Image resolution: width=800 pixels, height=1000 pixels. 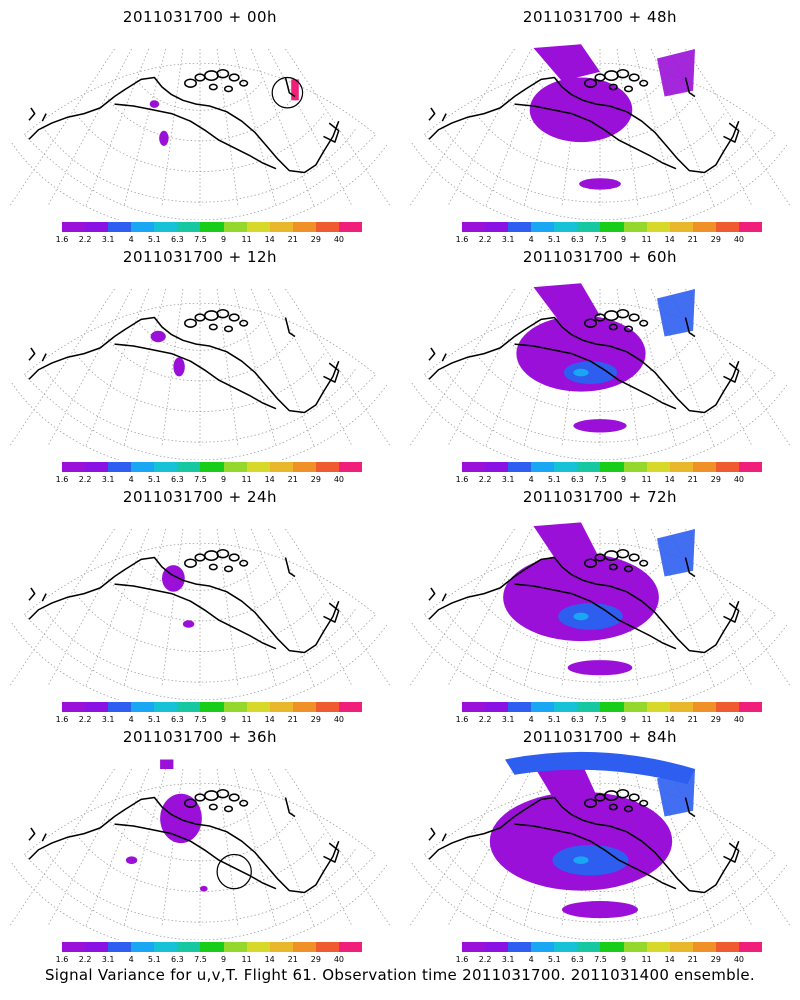 What do you see at coordinates (200, 497) in the screenshot?
I see `panel-title: 2011031700 + 24h` at bounding box center [200, 497].